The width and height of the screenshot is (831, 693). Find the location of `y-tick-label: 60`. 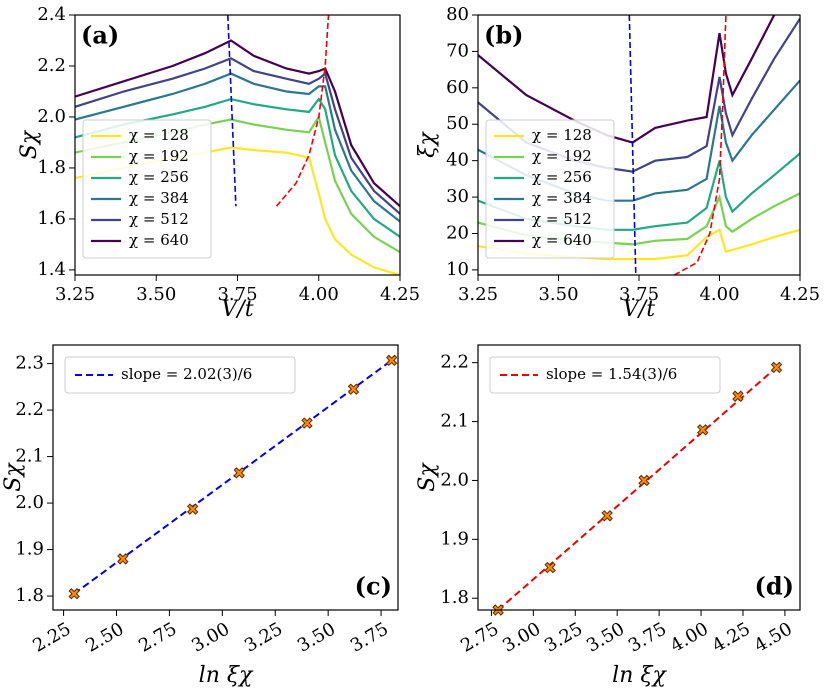

y-tick-label: 60 is located at coordinates (457, 87).